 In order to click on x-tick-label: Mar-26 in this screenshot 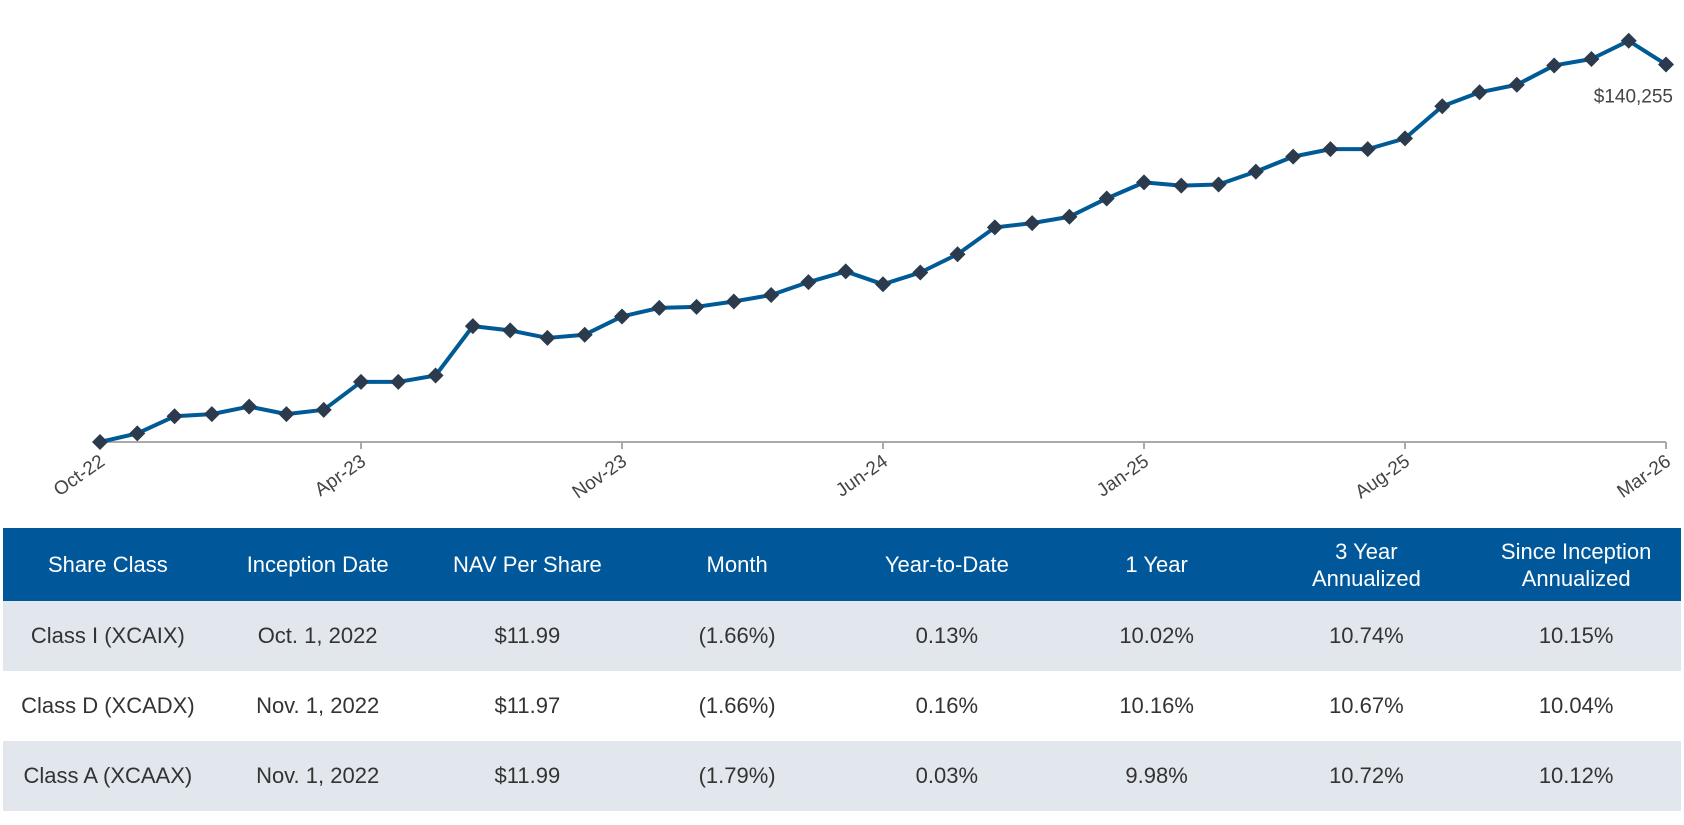, I will do `click(1644, 477)`.